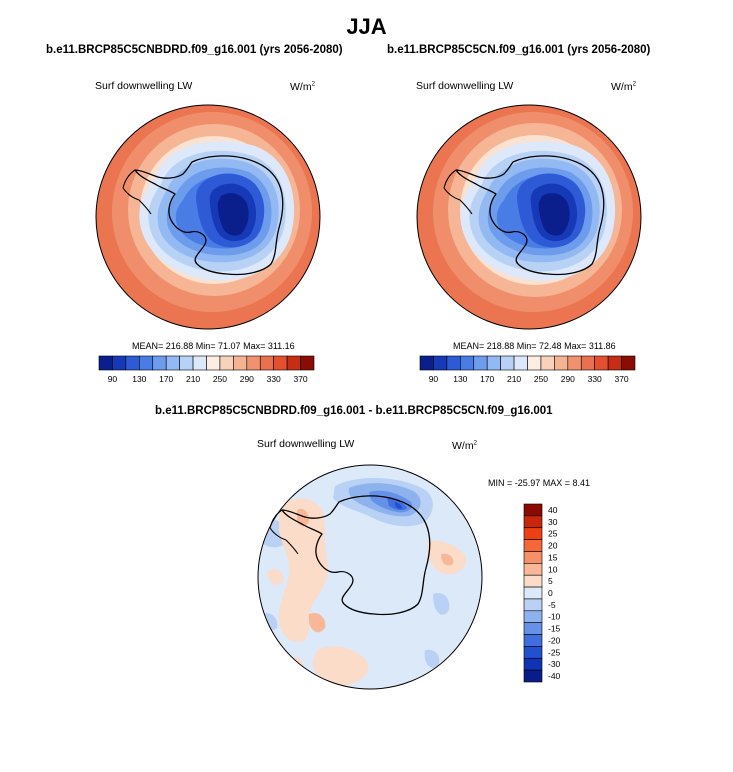  I want to click on panel-1-colorbar, so click(206, 363).